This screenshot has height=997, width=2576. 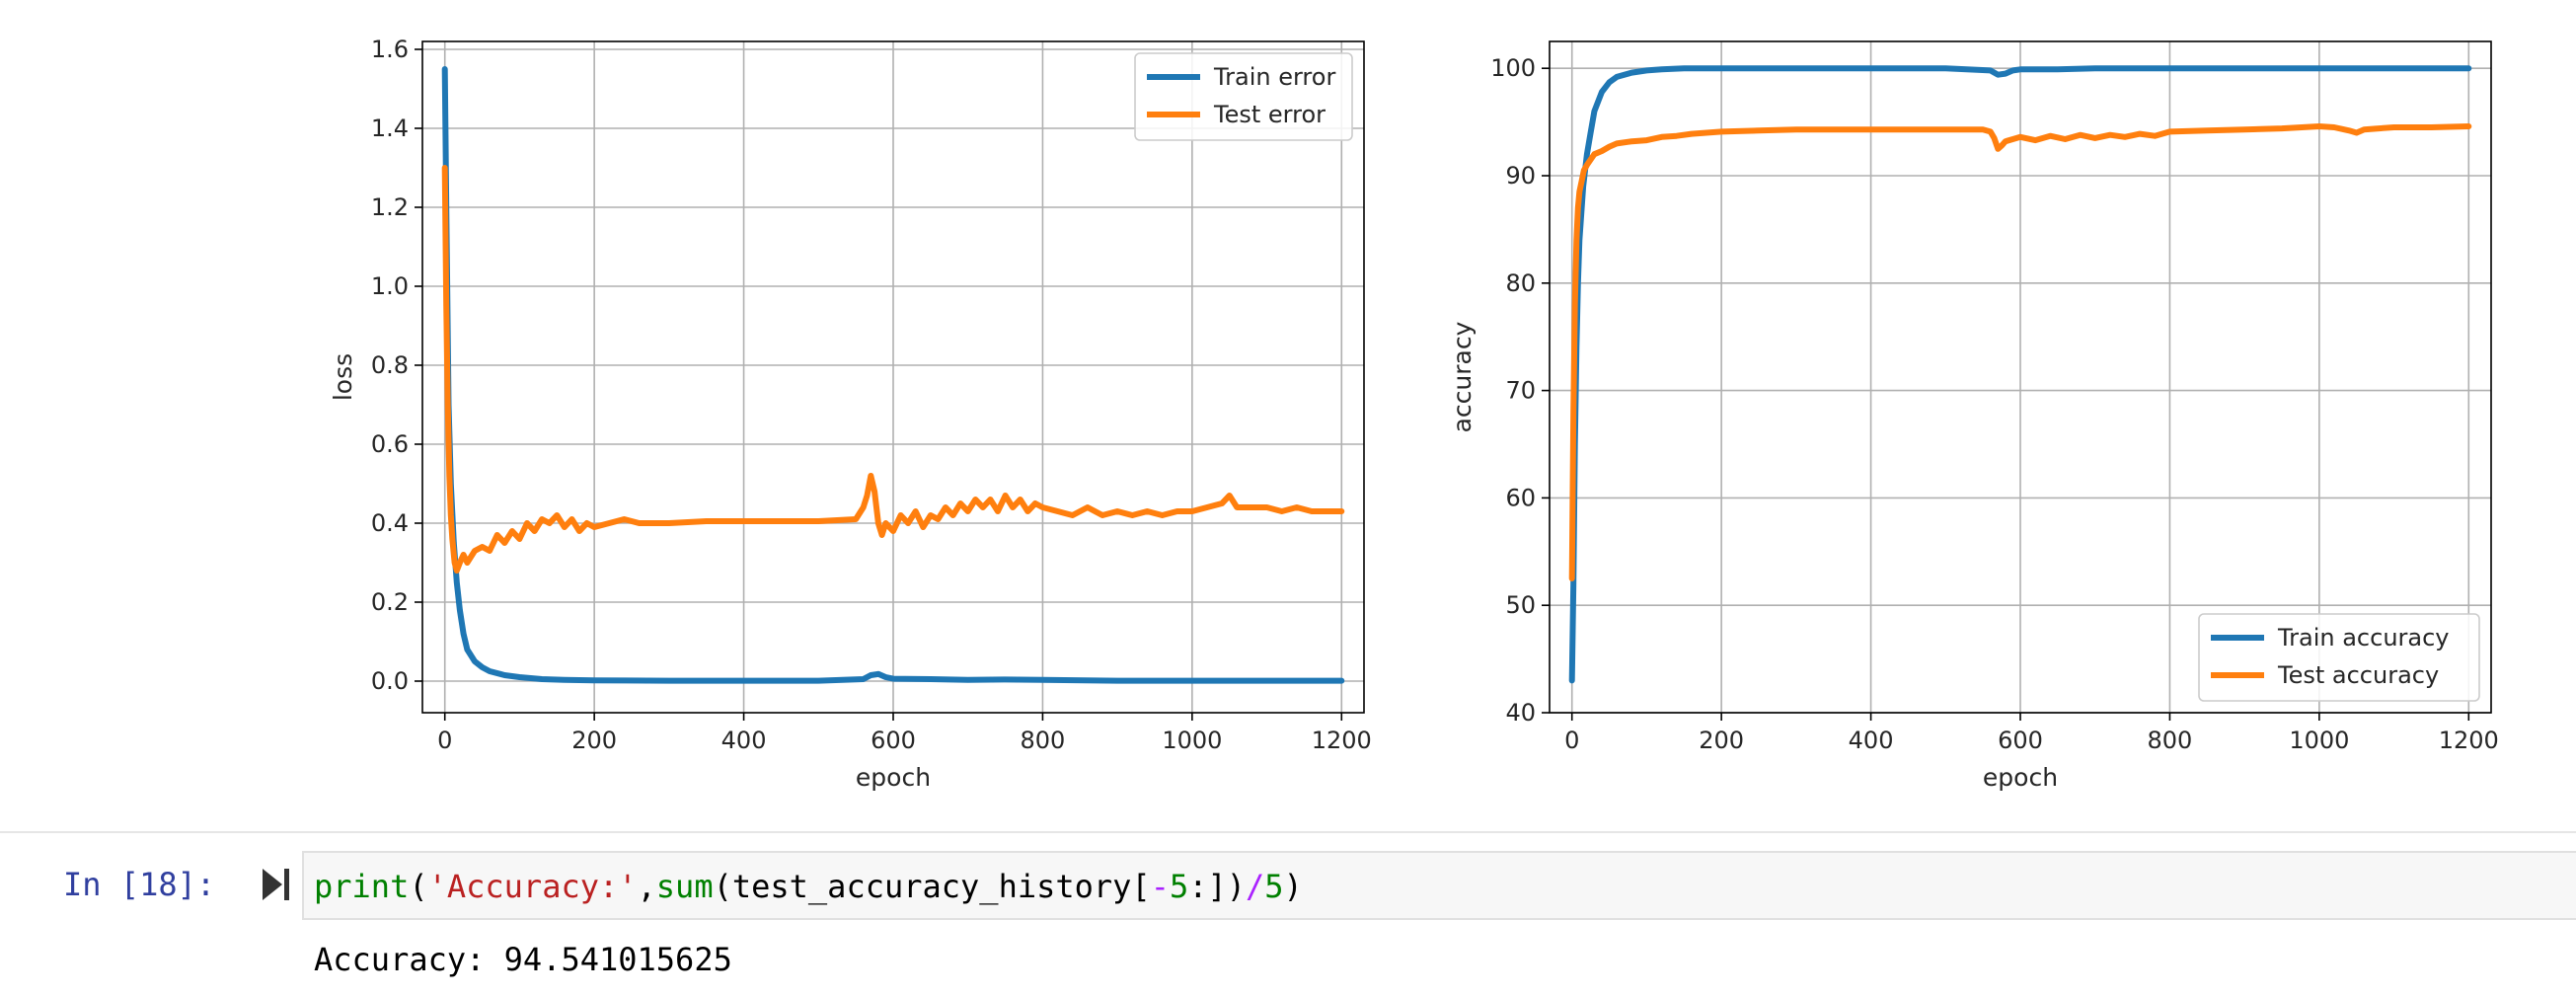 What do you see at coordinates (1462, 376) in the screenshot?
I see `y-axis-label: accuracy` at bounding box center [1462, 376].